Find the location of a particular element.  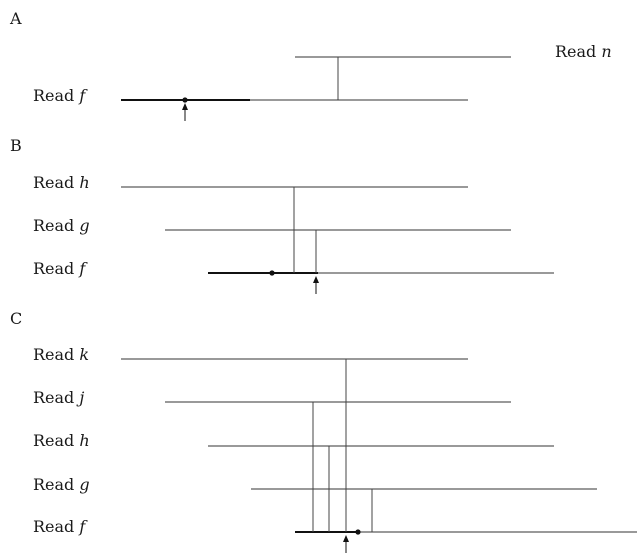

current-position-dot-b is located at coordinates (272, 273).